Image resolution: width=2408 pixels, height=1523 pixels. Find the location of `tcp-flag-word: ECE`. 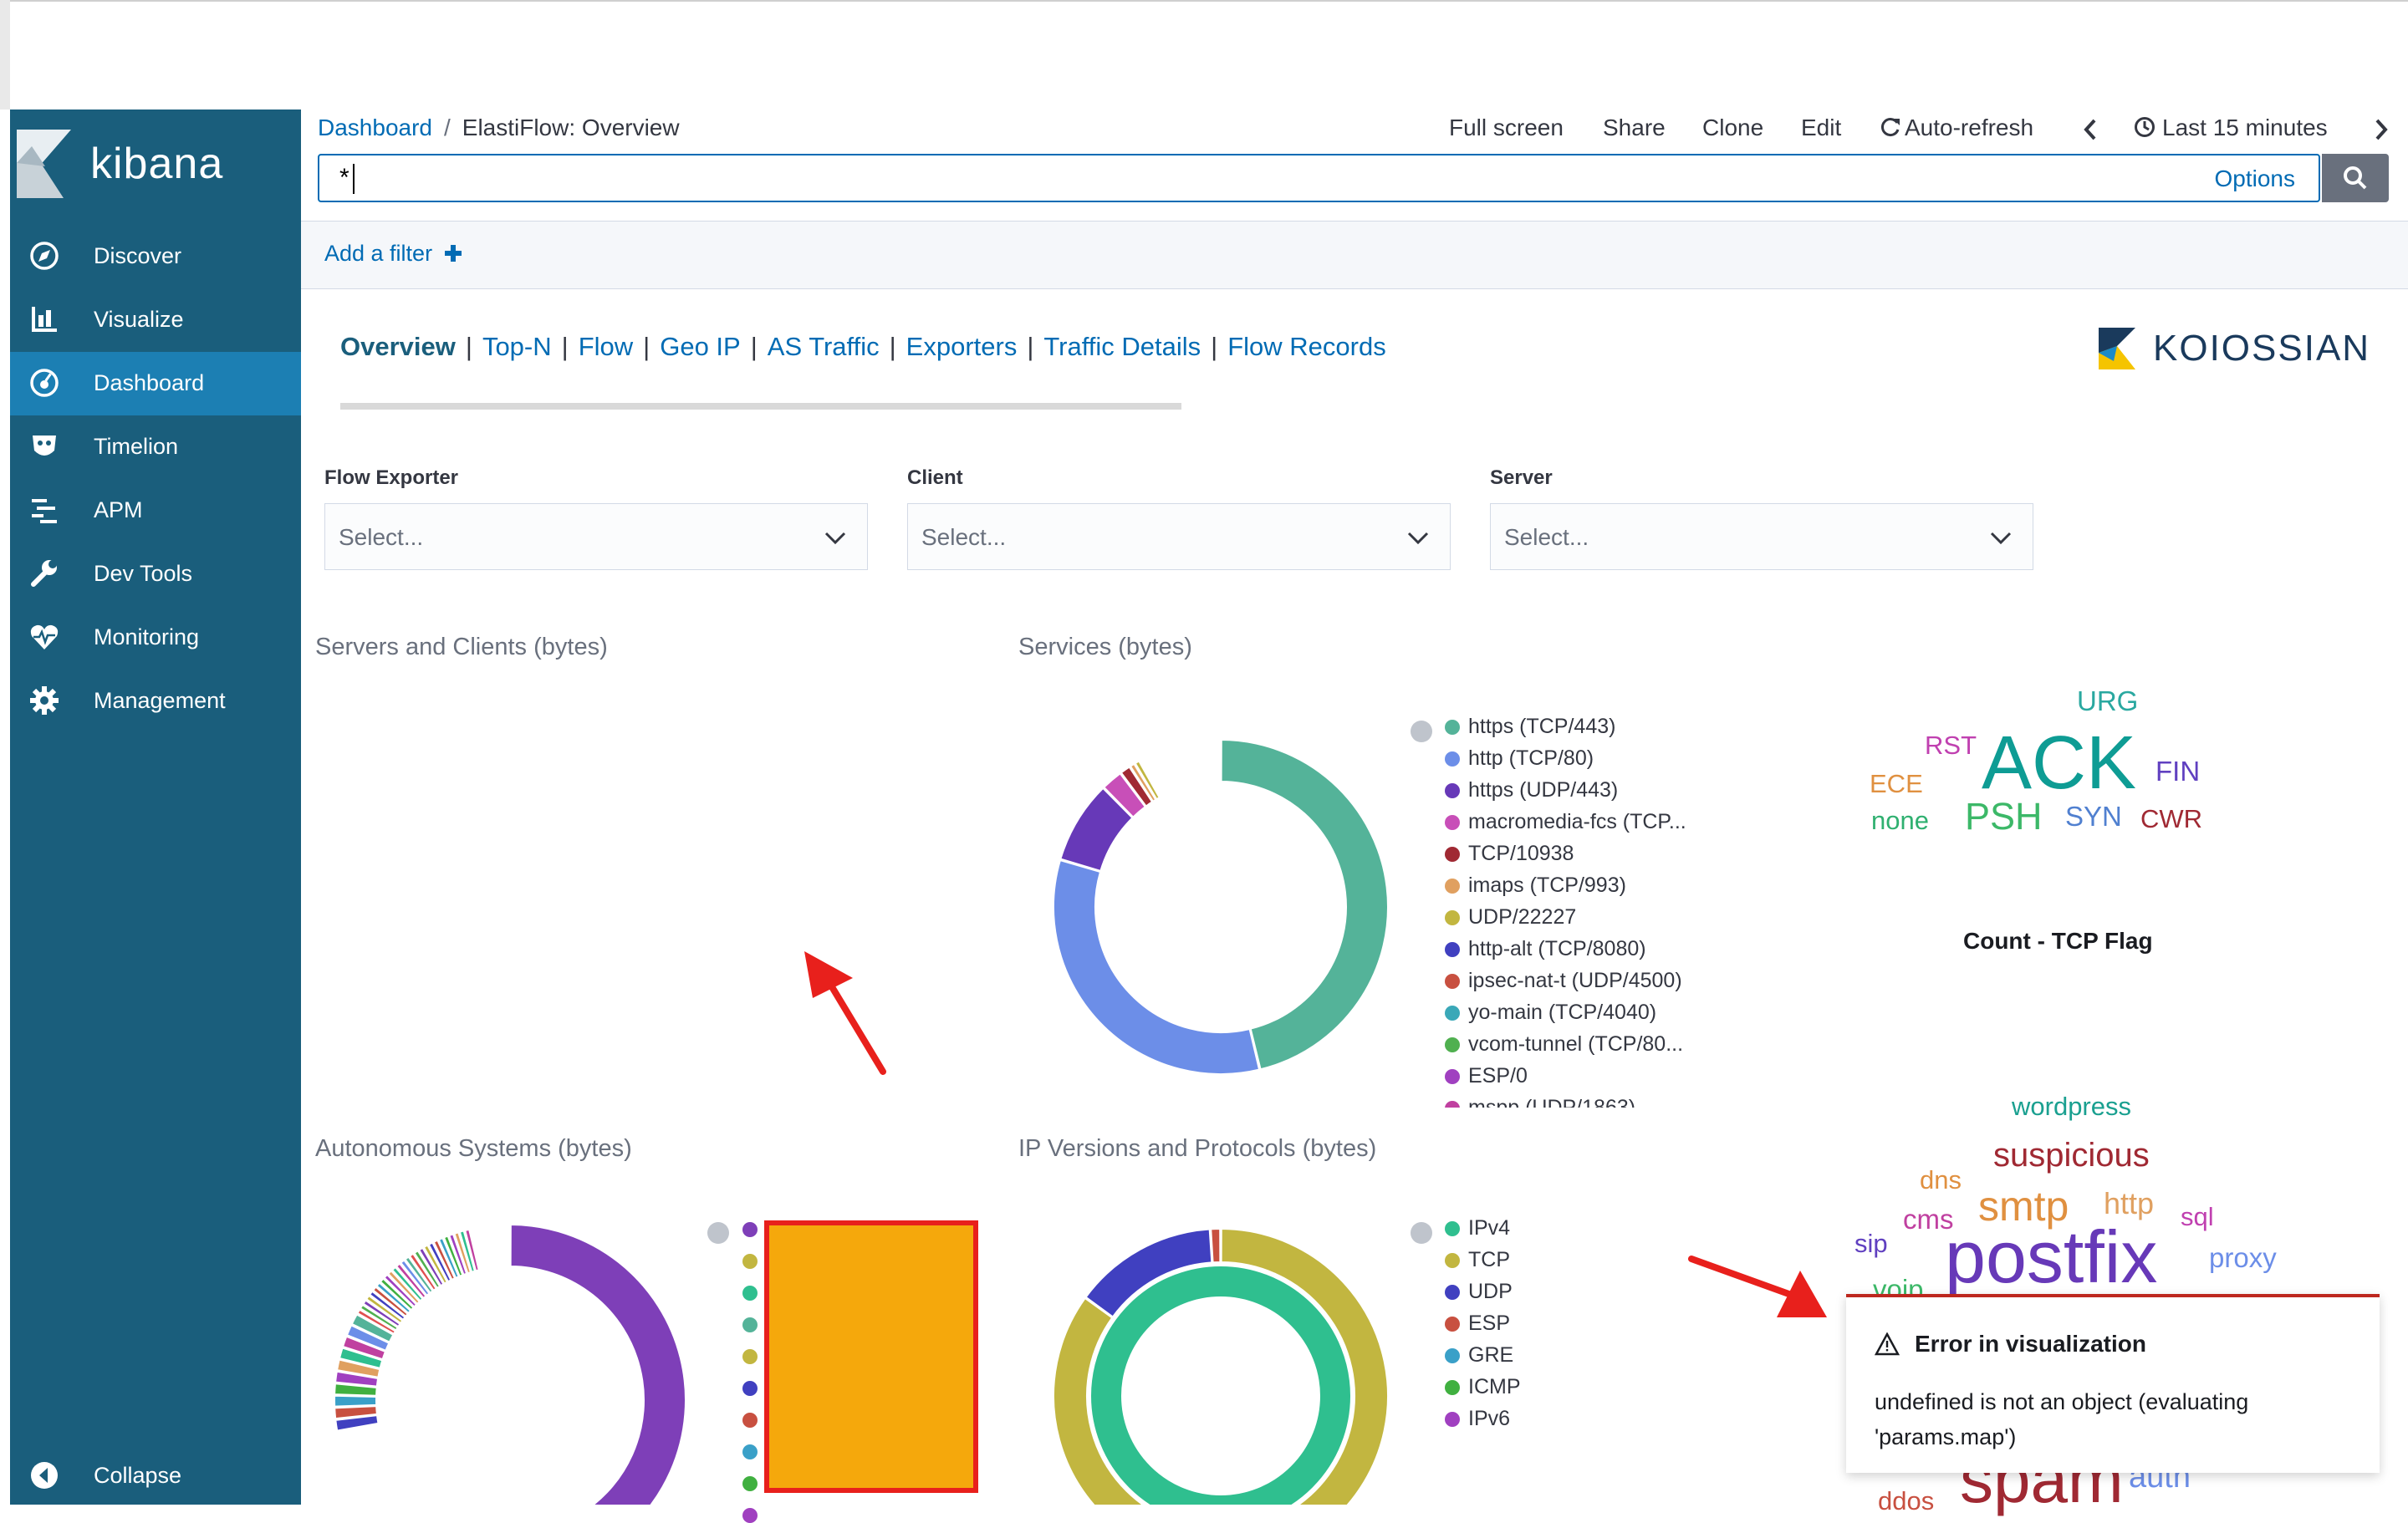

tcp-flag-word: ECE is located at coordinates (1896, 784).